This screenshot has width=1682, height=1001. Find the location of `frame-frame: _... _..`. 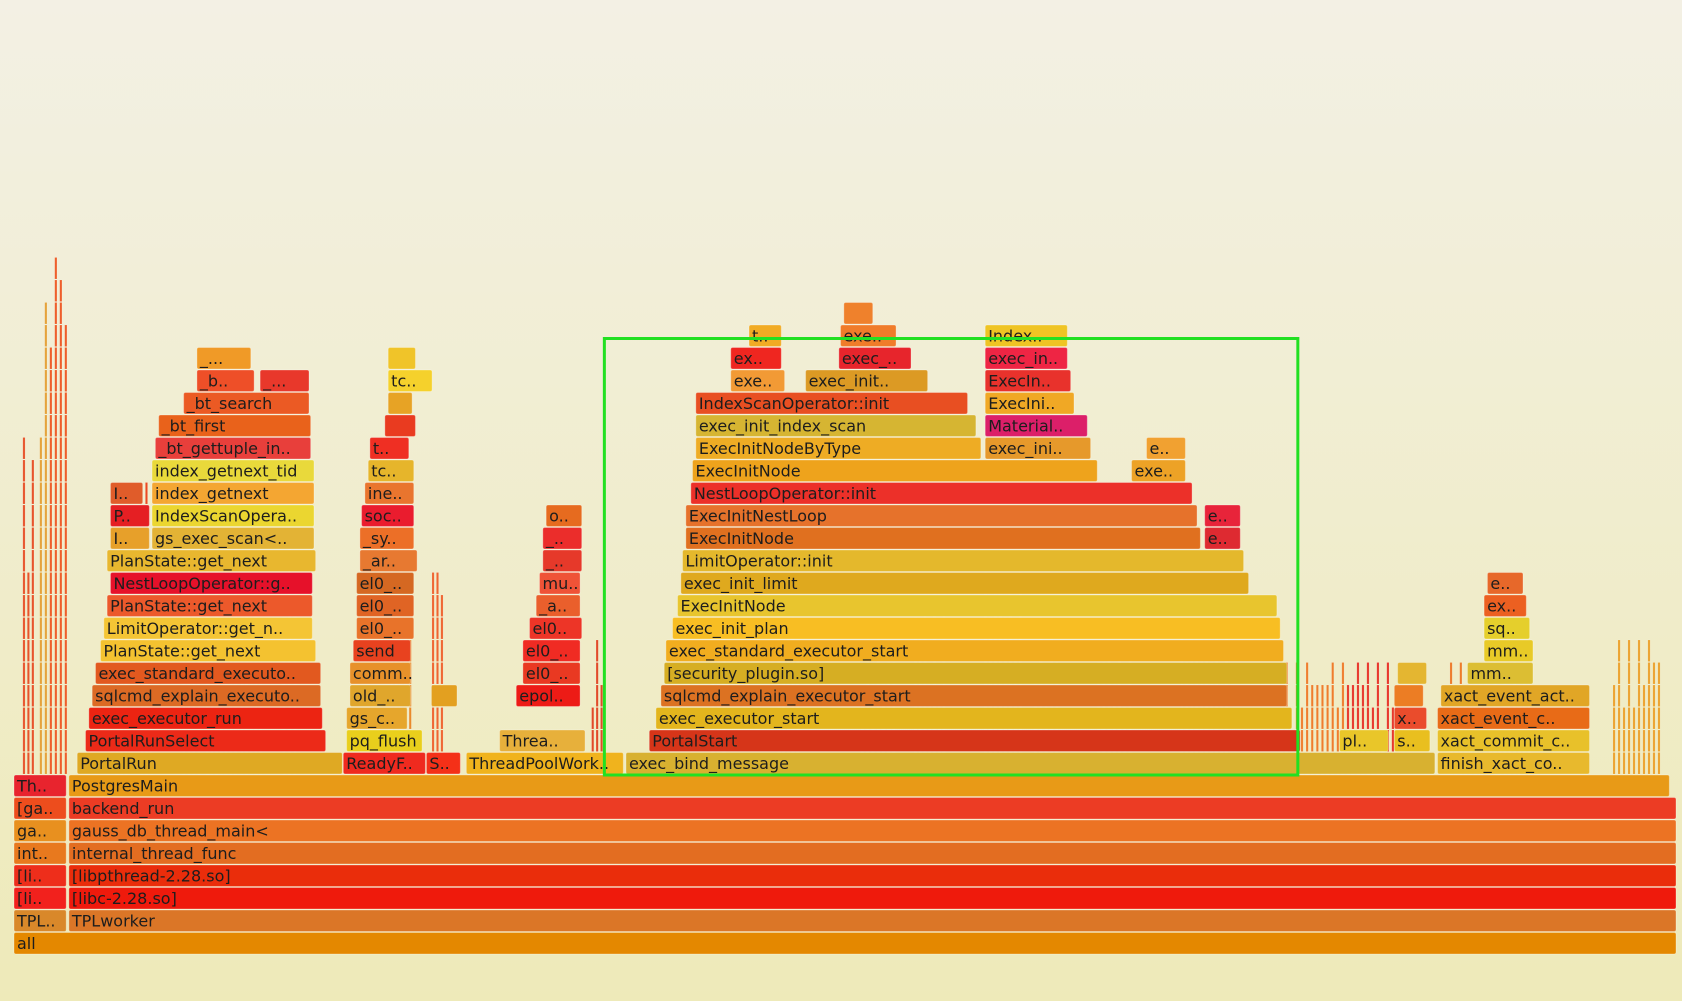

frame-frame: _... _.. is located at coordinates (562, 538).